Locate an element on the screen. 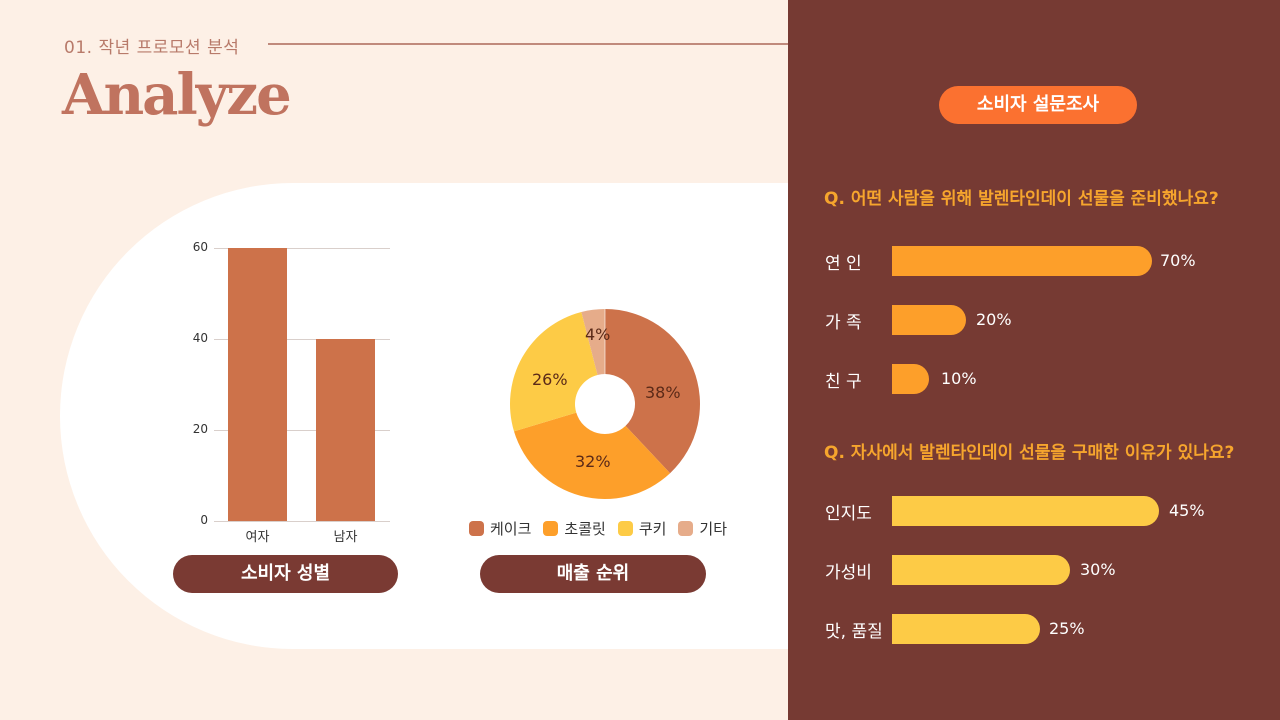 The width and height of the screenshot is (1280, 720). survey-row: 친 구 10% is located at coordinates (1034, 379).